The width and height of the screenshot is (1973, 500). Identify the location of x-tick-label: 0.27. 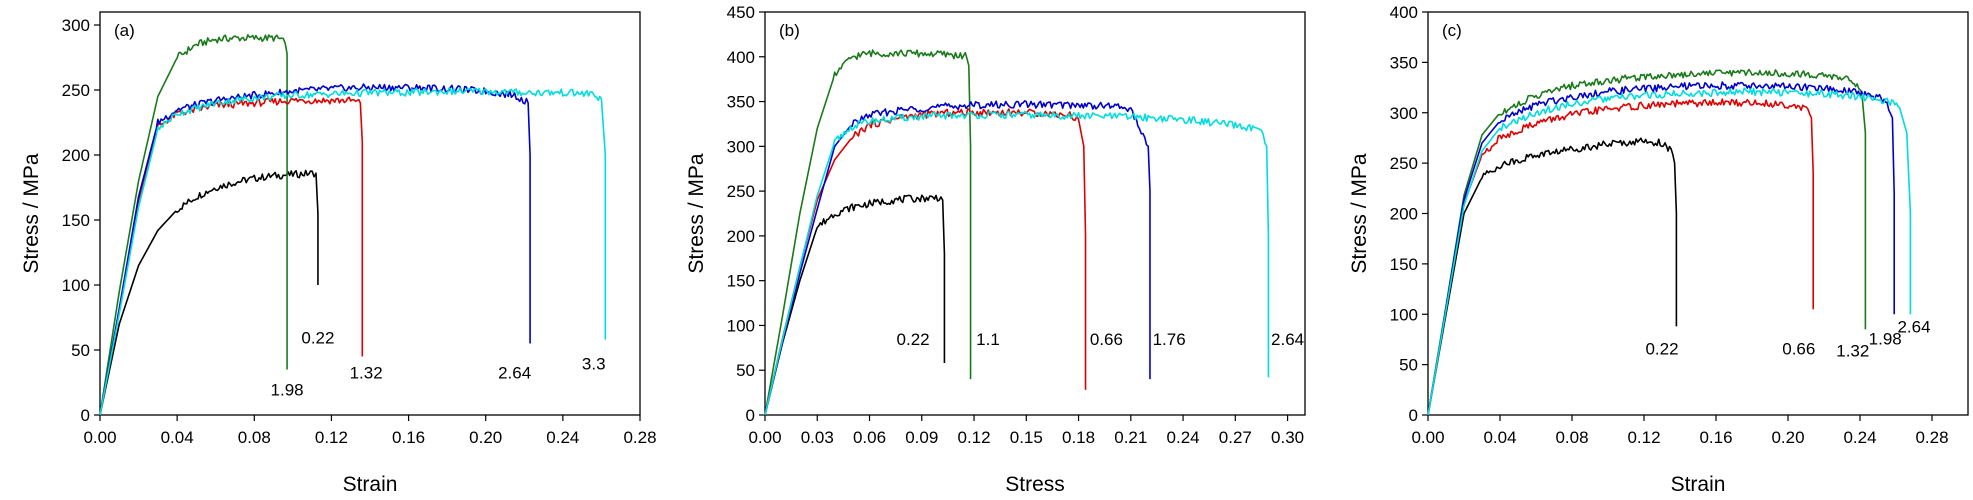
(1235, 437).